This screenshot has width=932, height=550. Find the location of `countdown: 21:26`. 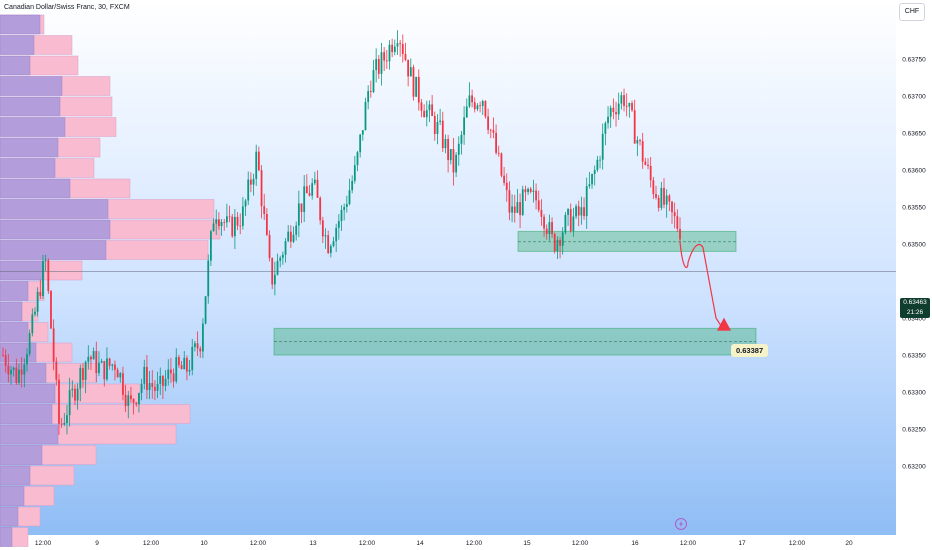

countdown: 21:26 is located at coordinates (915, 312).